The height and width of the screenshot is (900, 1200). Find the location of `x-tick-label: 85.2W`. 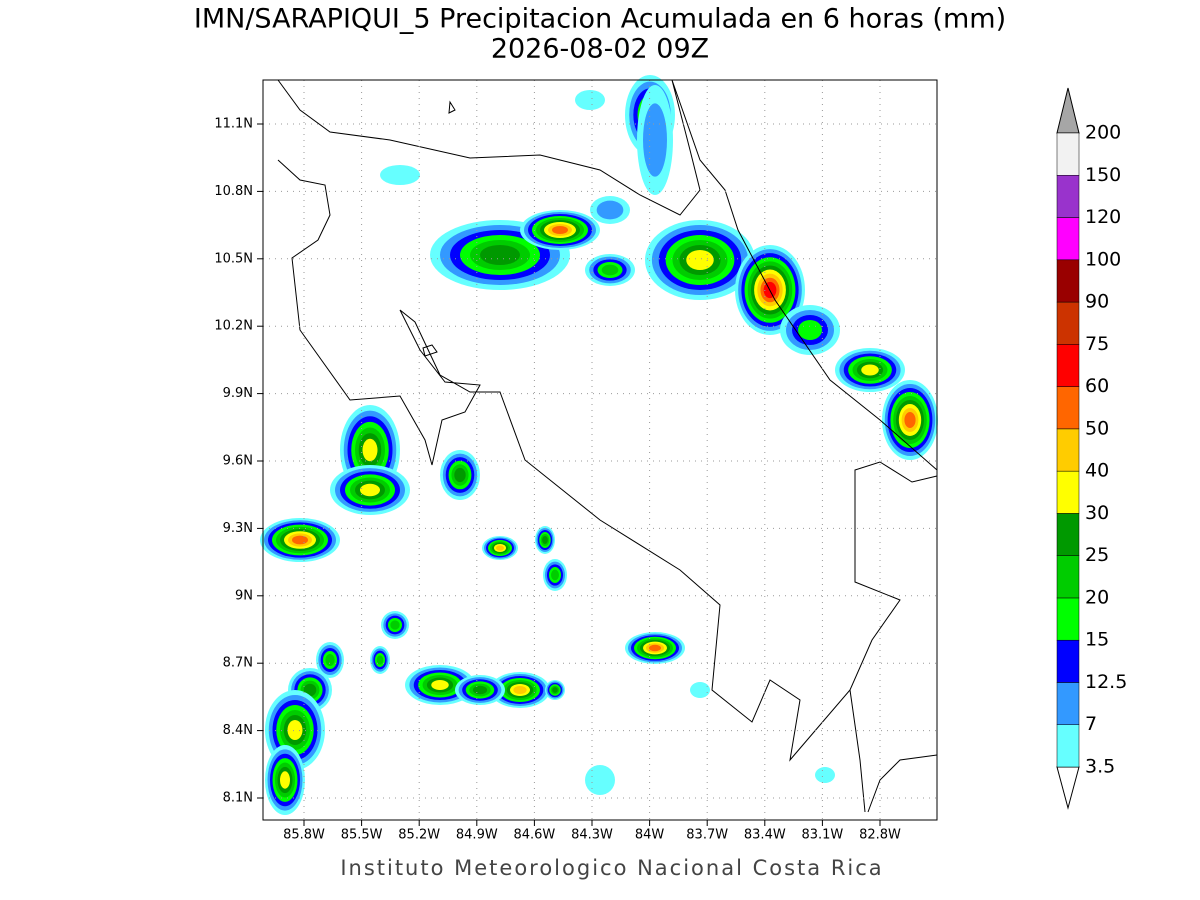

x-tick-label: 85.2W is located at coordinates (419, 835).